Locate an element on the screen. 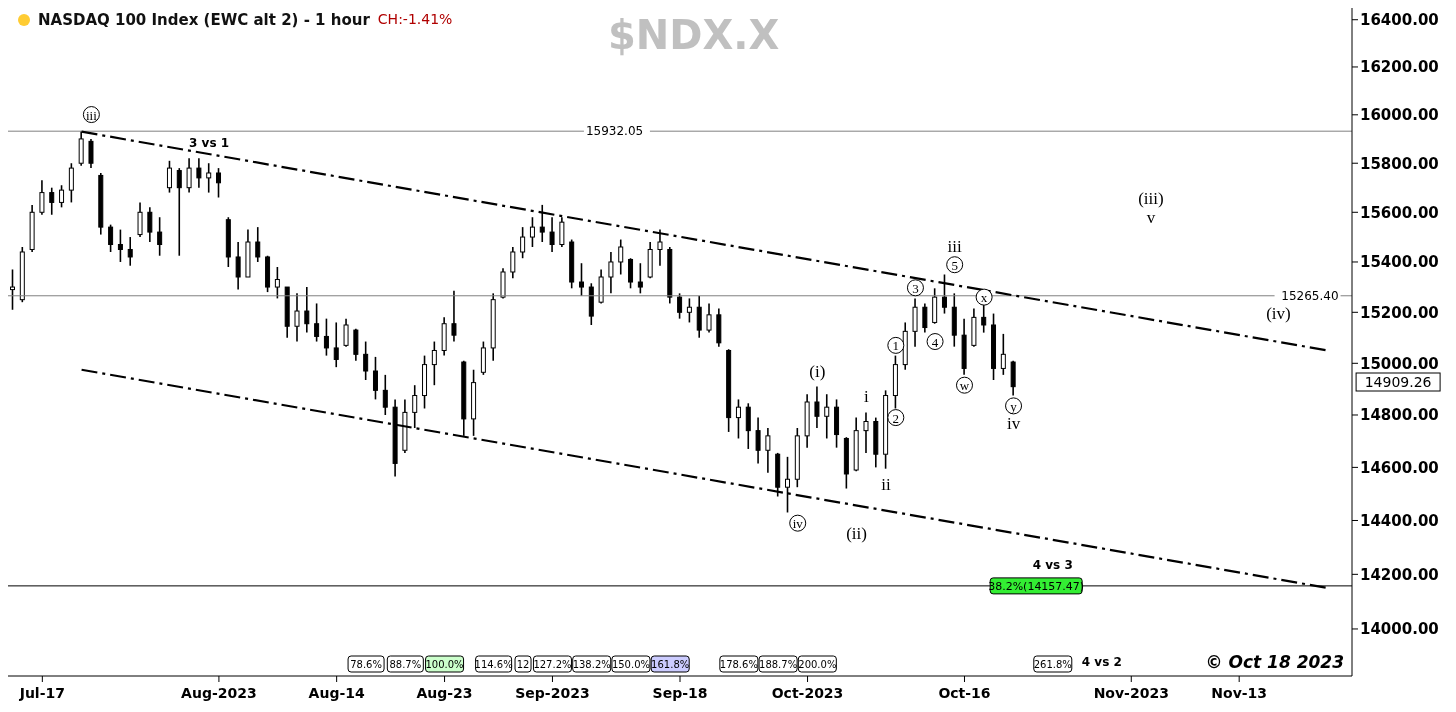  x-tick-label: Sep-18 is located at coordinates (680, 693).